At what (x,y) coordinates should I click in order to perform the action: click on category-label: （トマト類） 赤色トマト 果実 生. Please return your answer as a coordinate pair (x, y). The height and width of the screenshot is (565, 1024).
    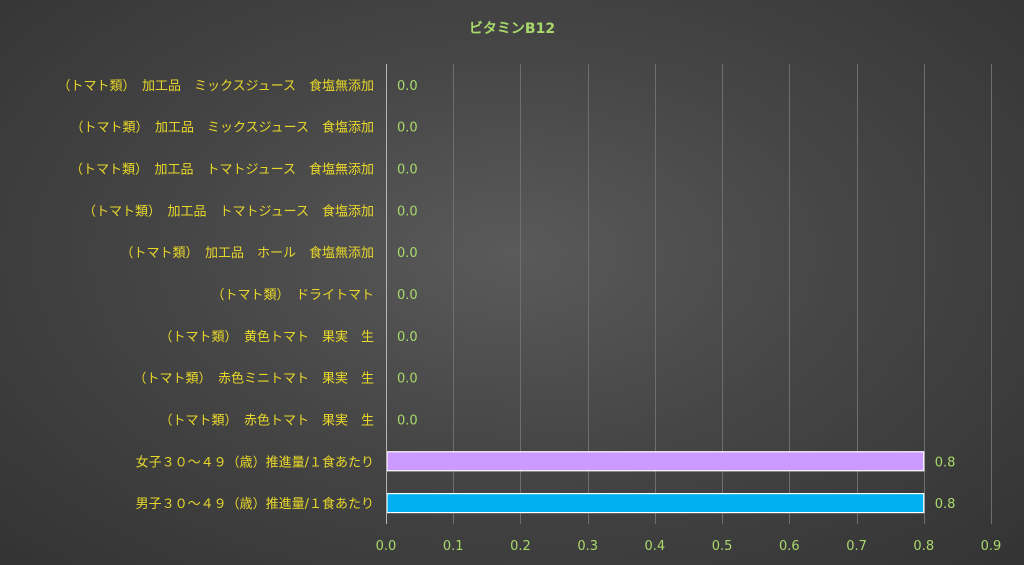
    Looking at the image, I should click on (266, 420).